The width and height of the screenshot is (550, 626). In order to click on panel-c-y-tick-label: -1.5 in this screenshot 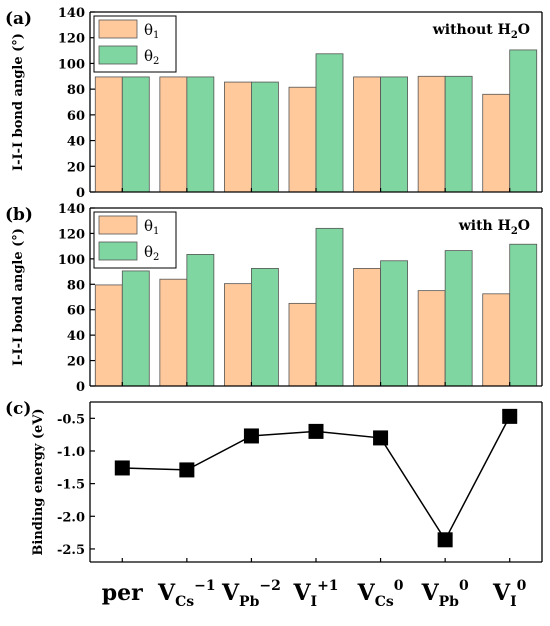, I will do `click(71, 485)`.